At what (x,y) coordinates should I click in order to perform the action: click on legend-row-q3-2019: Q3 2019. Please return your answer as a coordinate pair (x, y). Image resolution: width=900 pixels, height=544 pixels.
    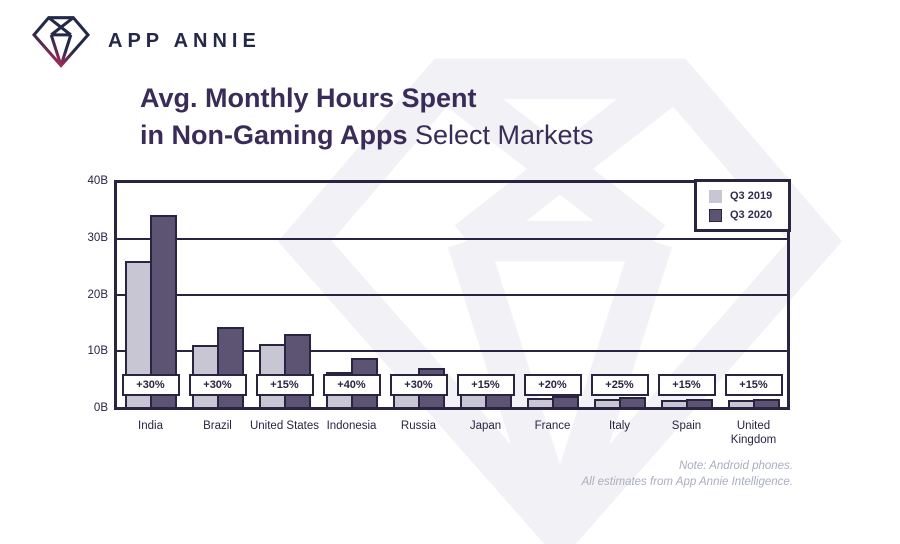
    Looking at the image, I should click on (748, 196).